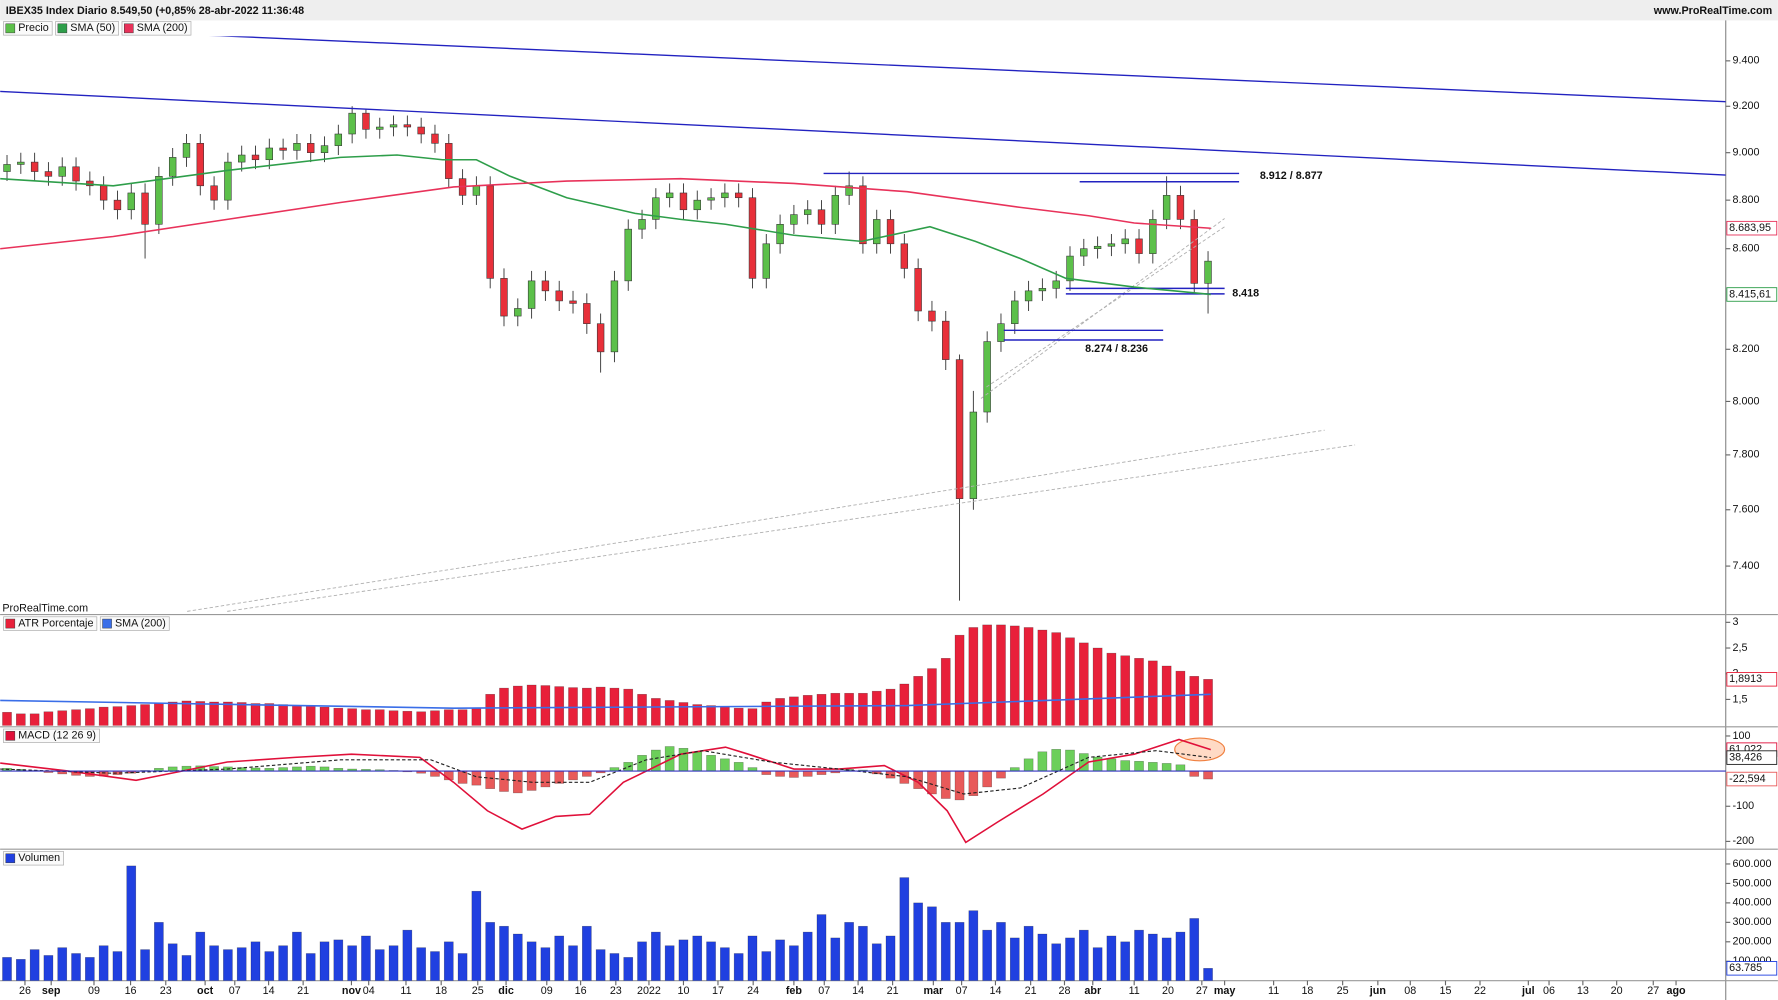 This screenshot has height=1000, width=1778. What do you see at coordinates (303, 991) in the screenshot?
I see `x-tick-label: 21` at bounding box center [303, 991].